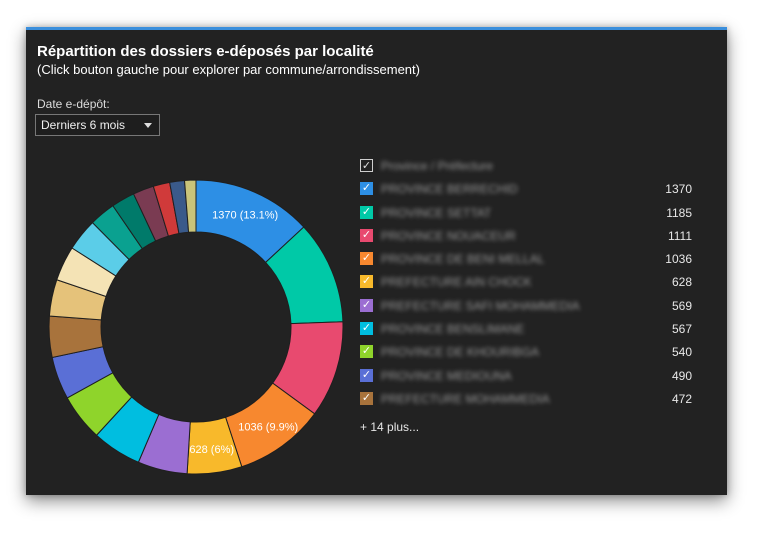 The width and height of the screenshot is (780, 548). Describe the element at coordinates (453, 329) in the screenshot. I see `legend-item-label: PROVINCE BENSLIMANE` at that location.